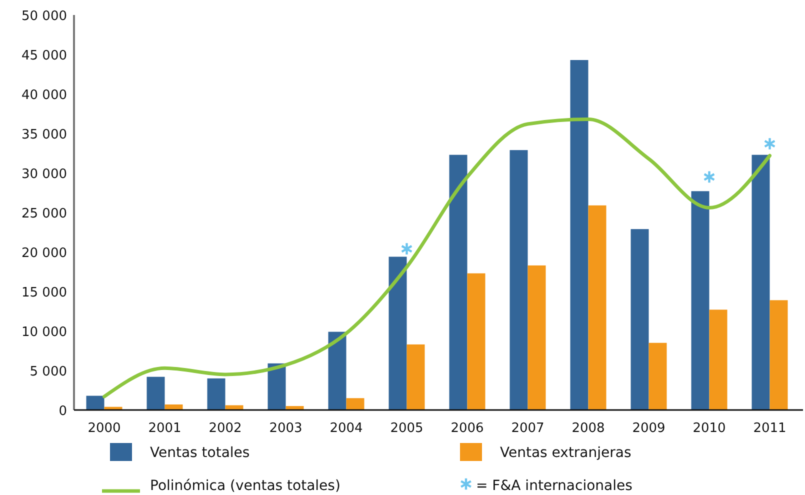 The width and height of the screenshot is (805, 495). What do you see at coordinates (285, 428) in the screenshot?
I see `x-tick-label: 2003` at bounding box center [285, 428].